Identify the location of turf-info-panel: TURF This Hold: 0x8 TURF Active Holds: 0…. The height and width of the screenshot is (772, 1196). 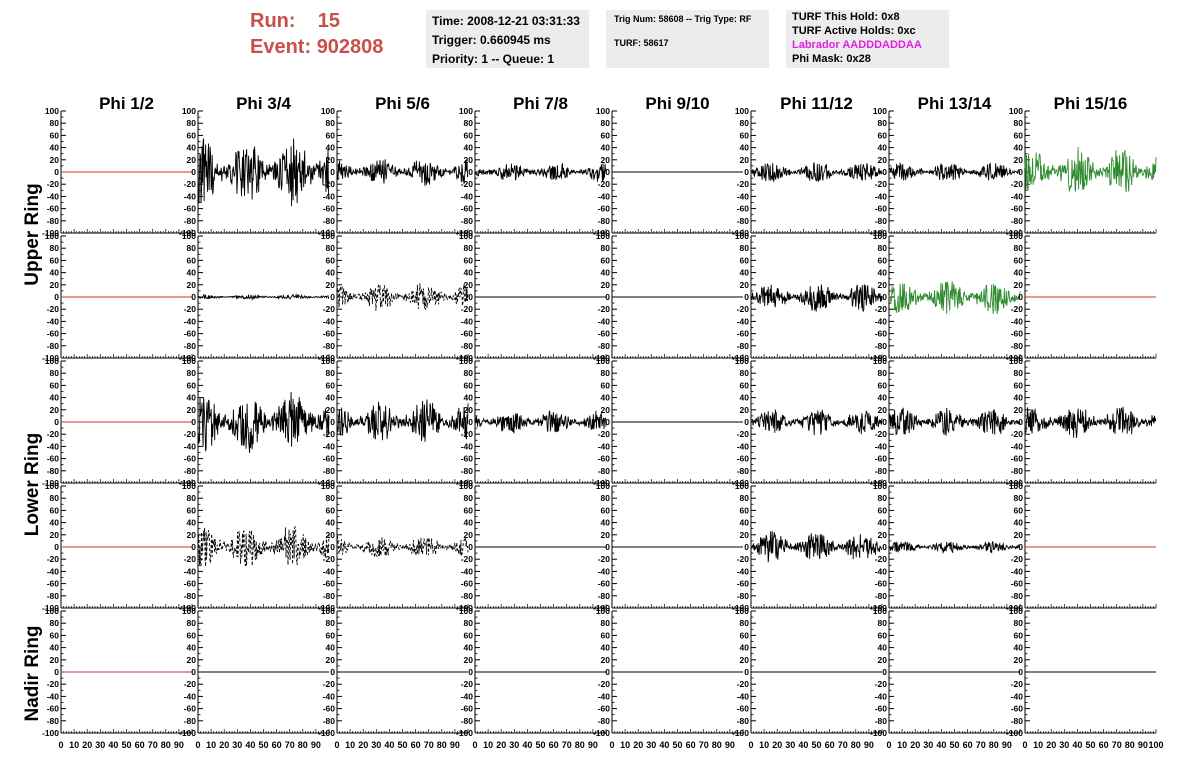
(867, 39).